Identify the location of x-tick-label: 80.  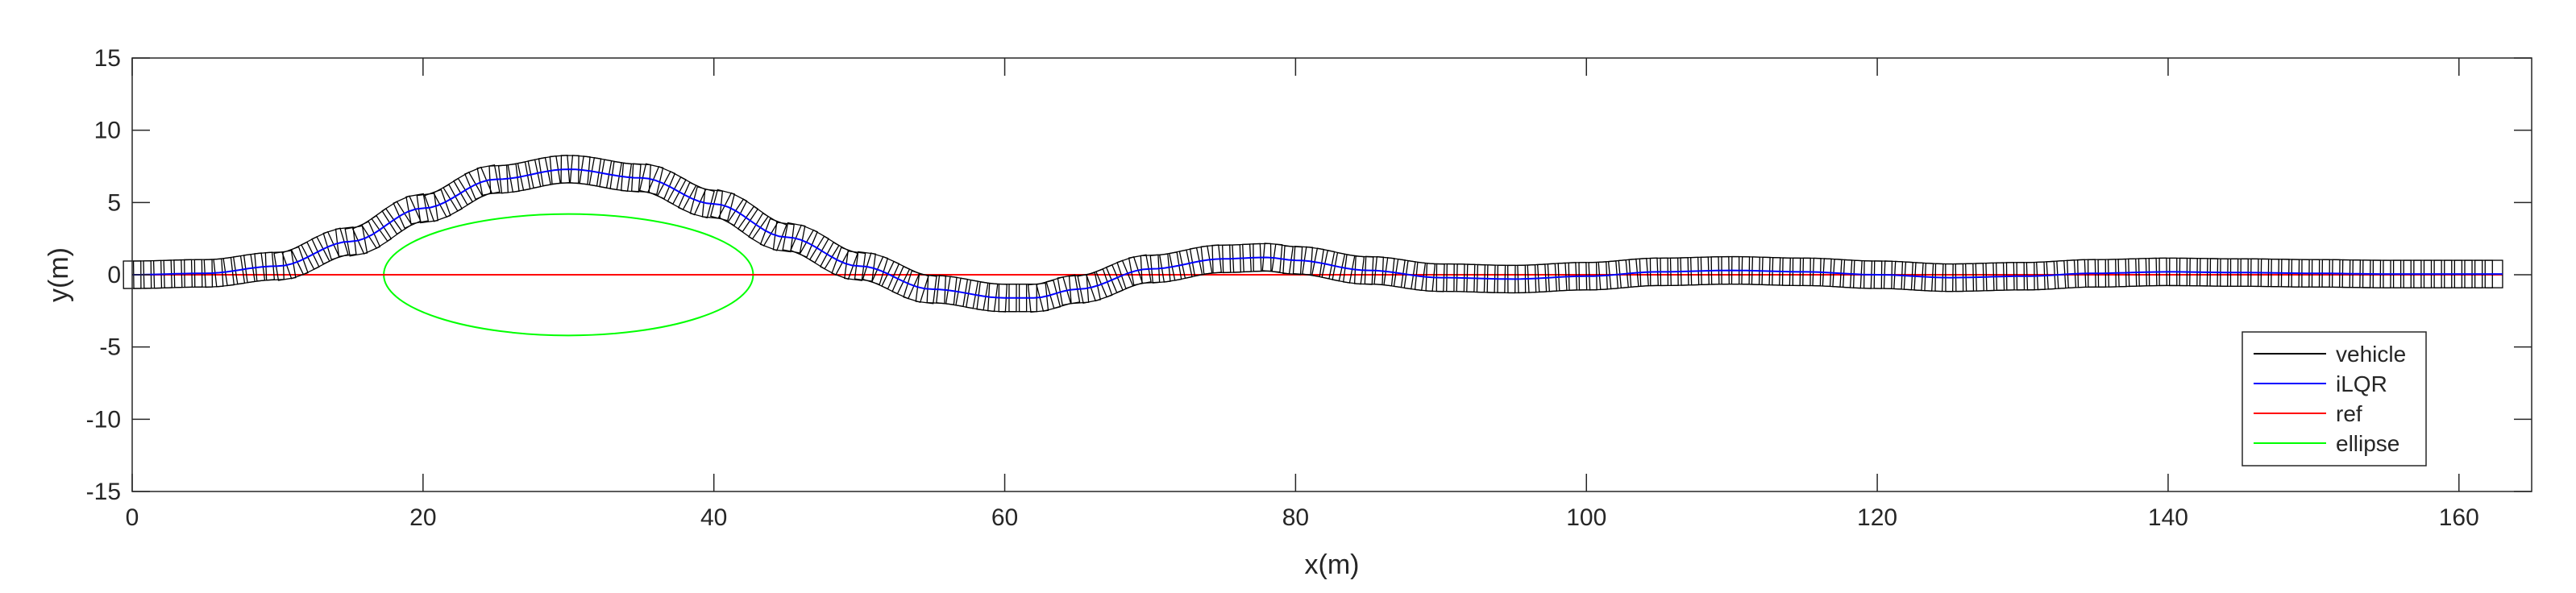
(1295, 517).